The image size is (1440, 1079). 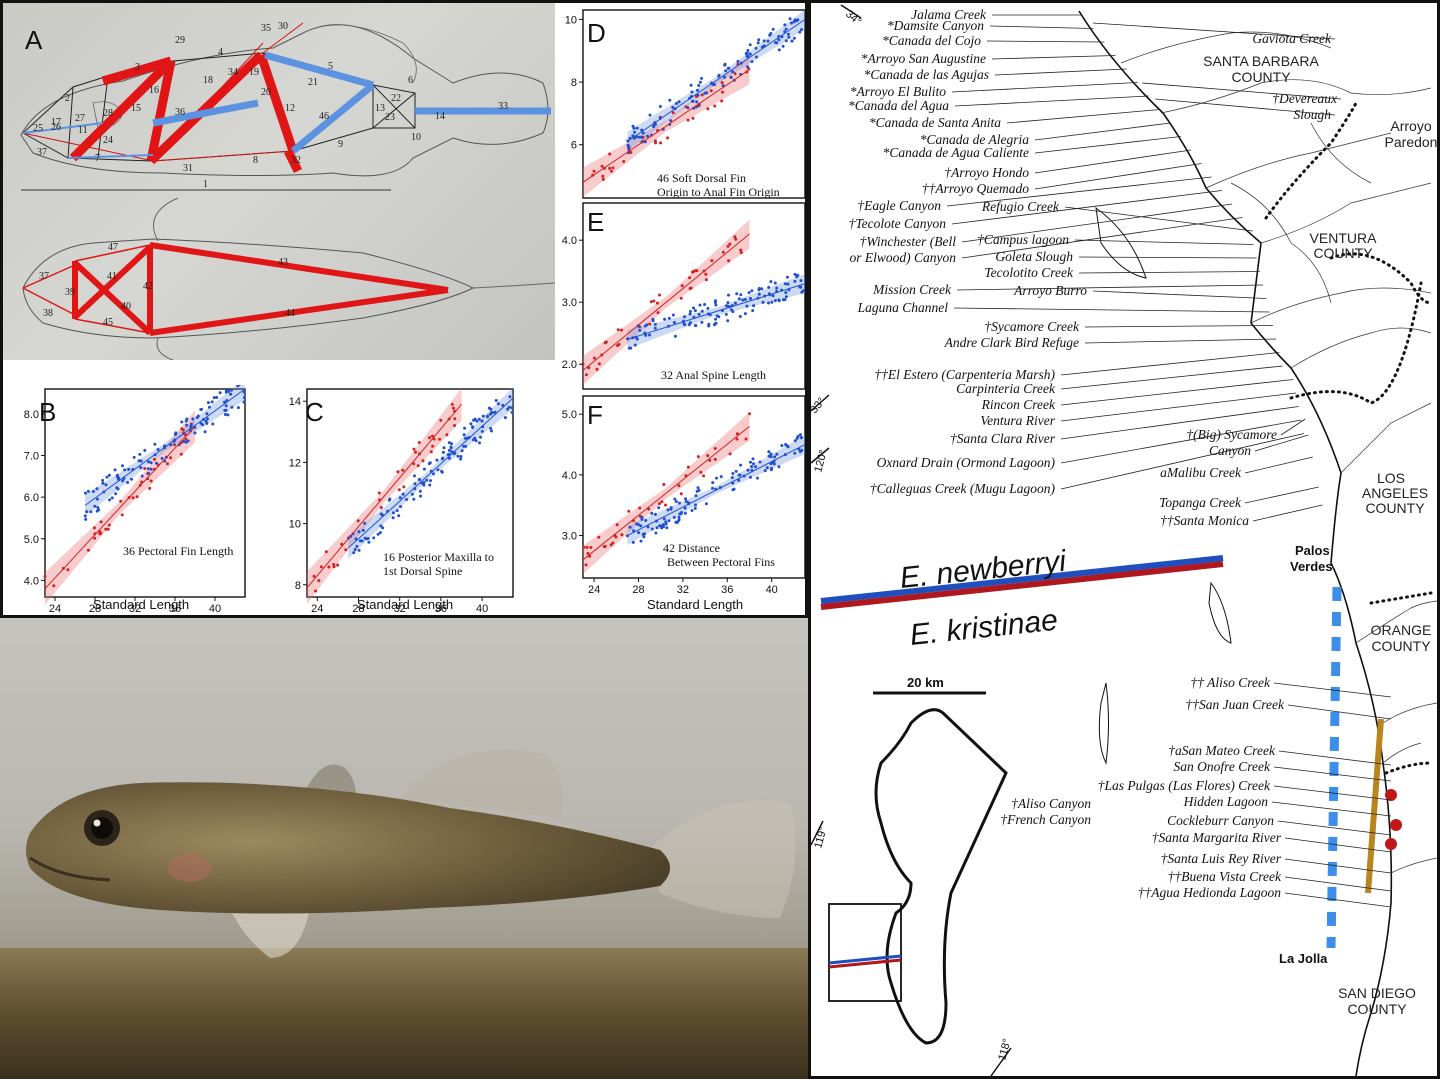 What do you see at coordinates (340, 144) in the screenshot?
I see `svg-text: 9` at bounding box center [340, 144].